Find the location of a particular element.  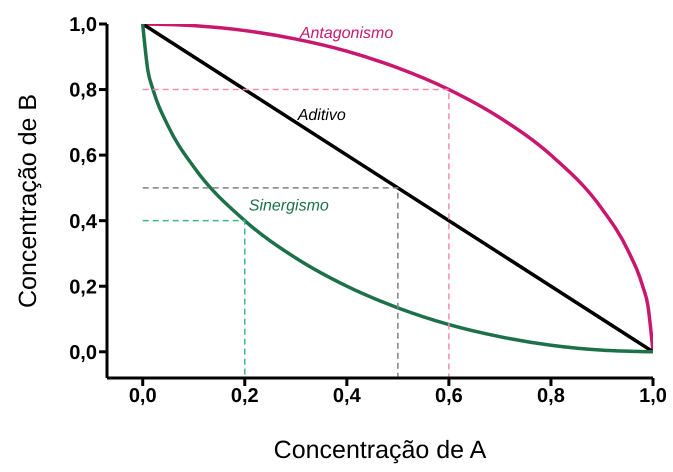

series-label: Aditivo is located at coordinates (321, 115).